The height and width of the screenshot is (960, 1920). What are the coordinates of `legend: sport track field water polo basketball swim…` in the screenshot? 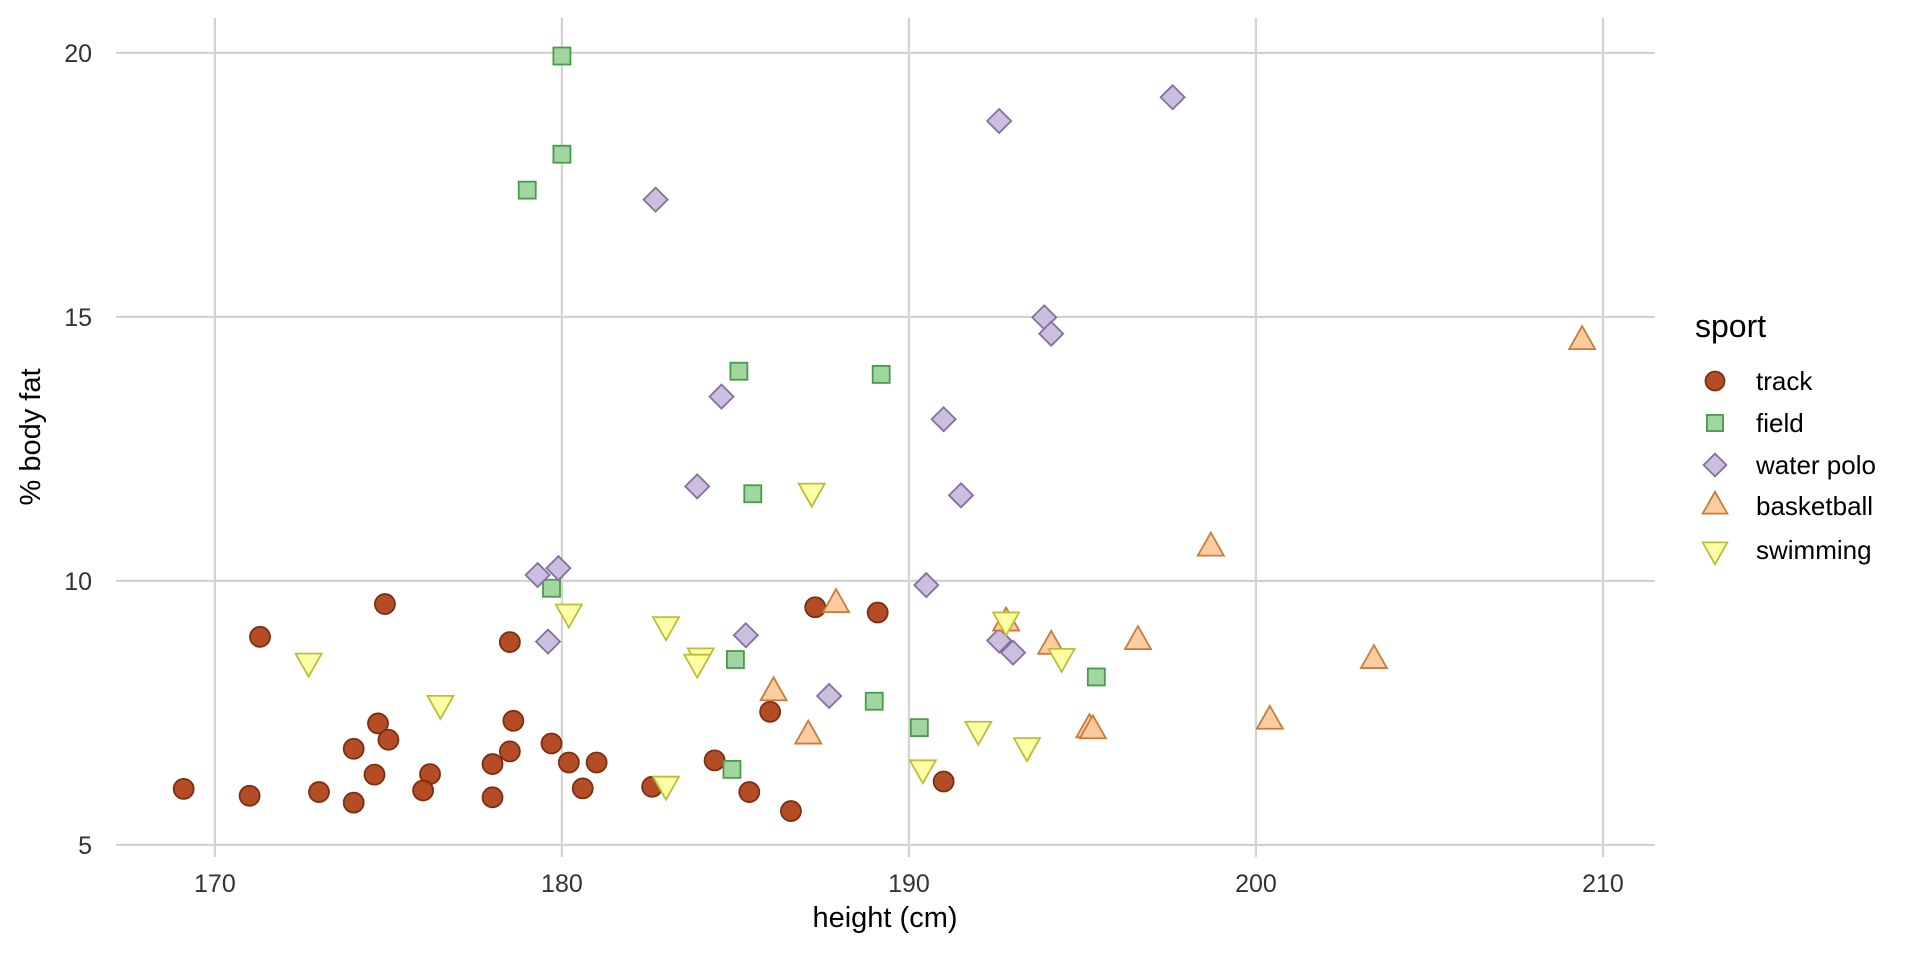 It's located at (1785, 437).